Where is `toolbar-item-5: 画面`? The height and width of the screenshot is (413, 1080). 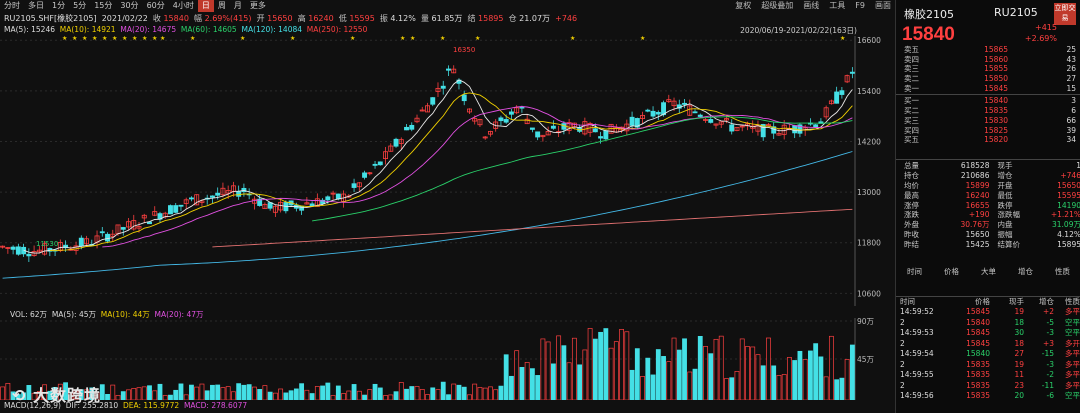
toolbar-item-5: 画面 is located at coordinates (883, 5).